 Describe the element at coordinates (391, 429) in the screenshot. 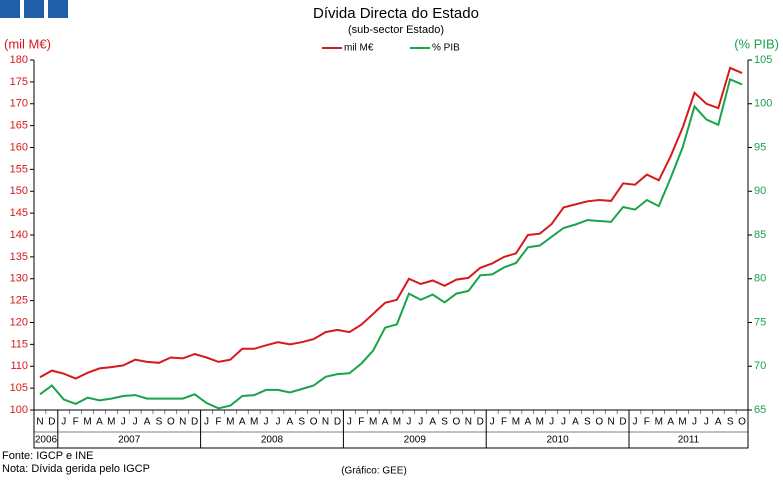

I see `x-axis-box` at that location.